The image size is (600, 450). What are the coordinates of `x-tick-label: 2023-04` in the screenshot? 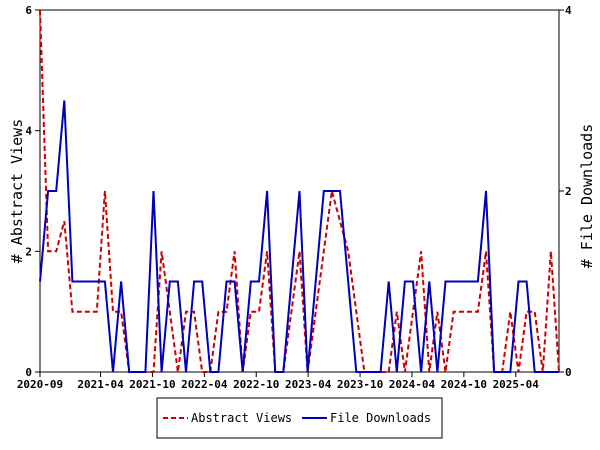 It's located at (308, 384).